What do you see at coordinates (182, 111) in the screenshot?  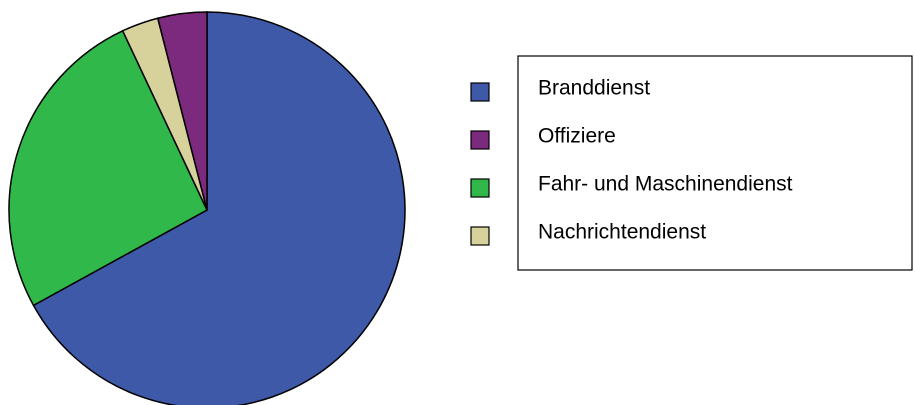 I see `pie-slice` at bounding box center [182, 111].